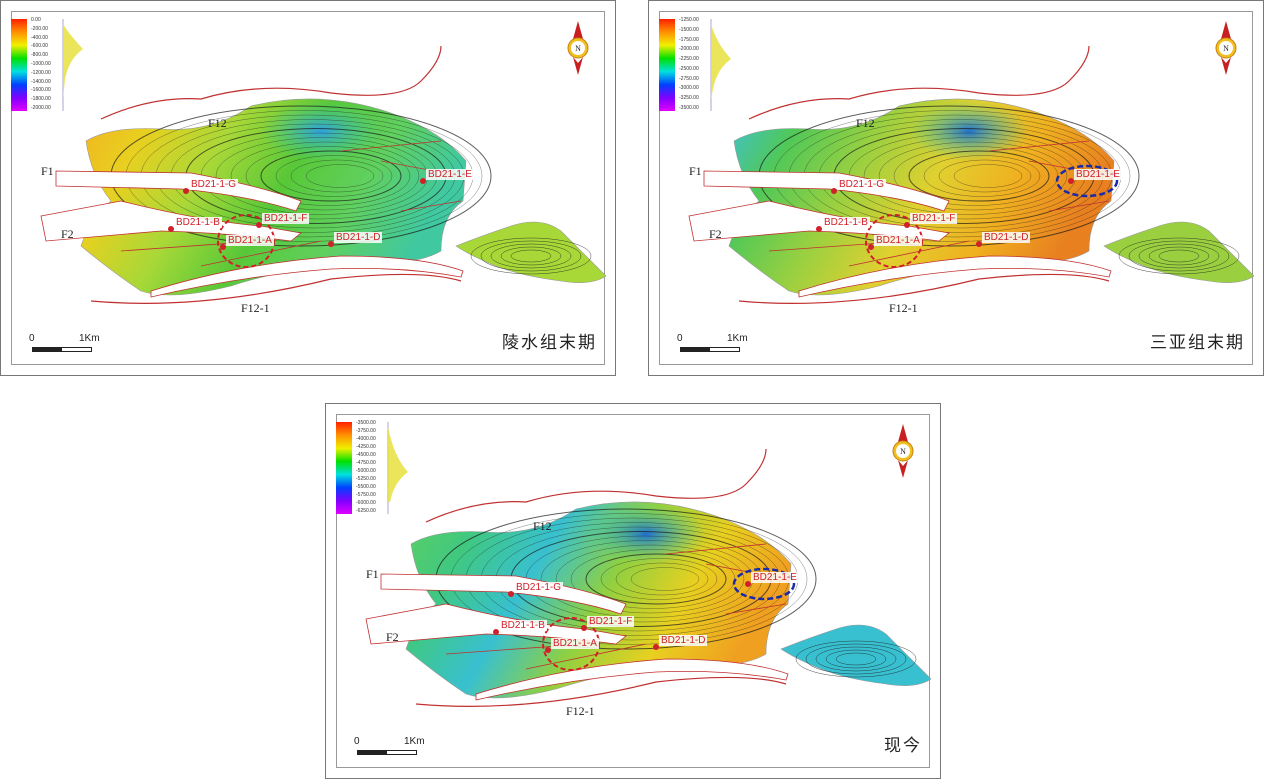  I want to click on legend-tick-label: -6000.00, so click(366, 503).